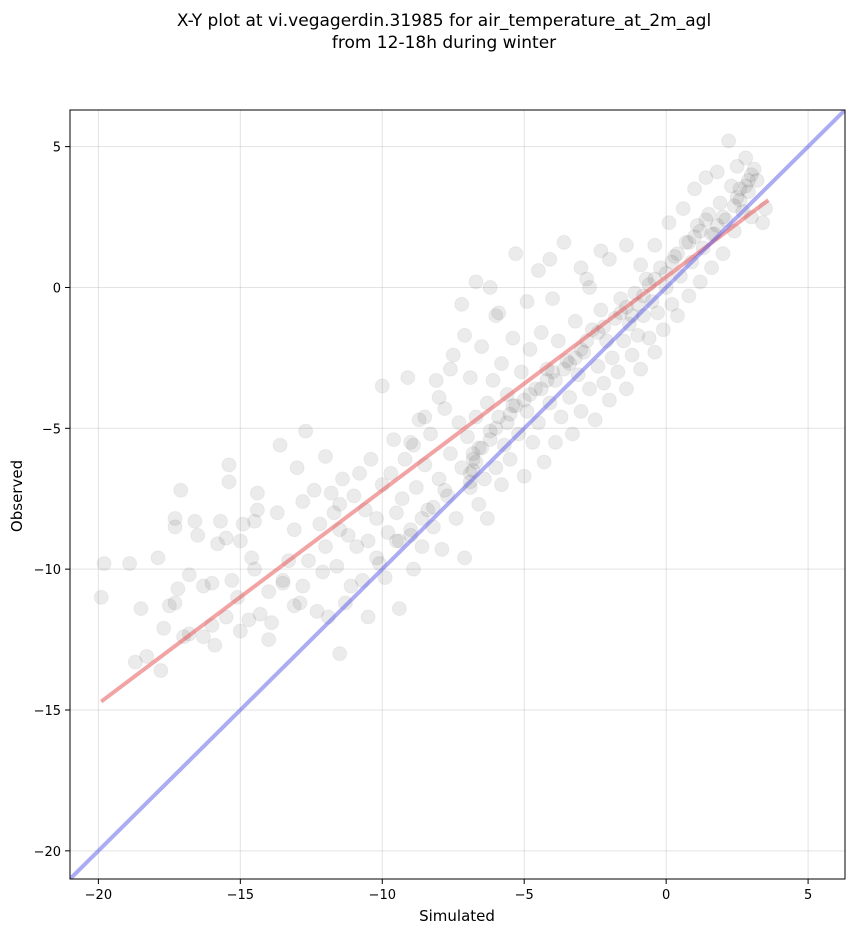  What do you see at coordinates (808, 895) in the screenshot?
I see `x-tick-label: 5` at bounding box center [808, 895].